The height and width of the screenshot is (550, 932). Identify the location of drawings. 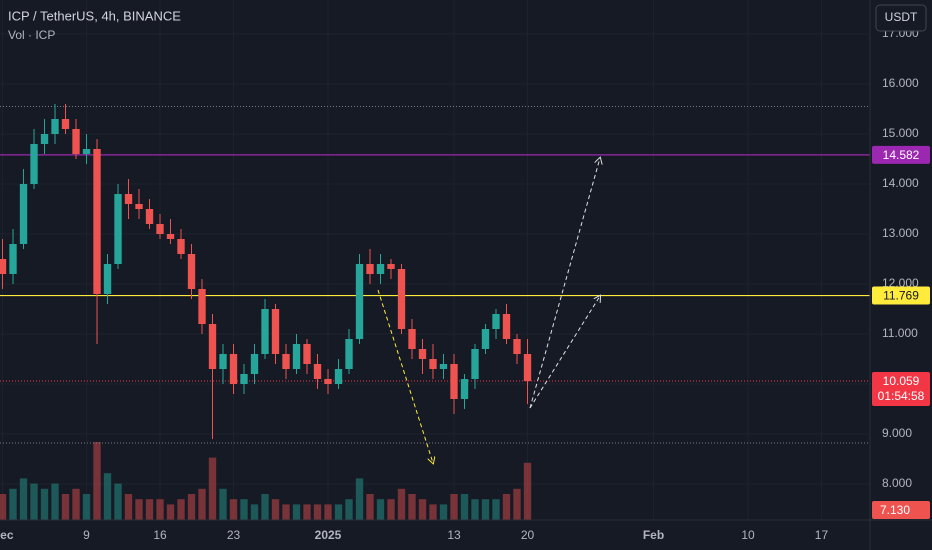
(488, 310).